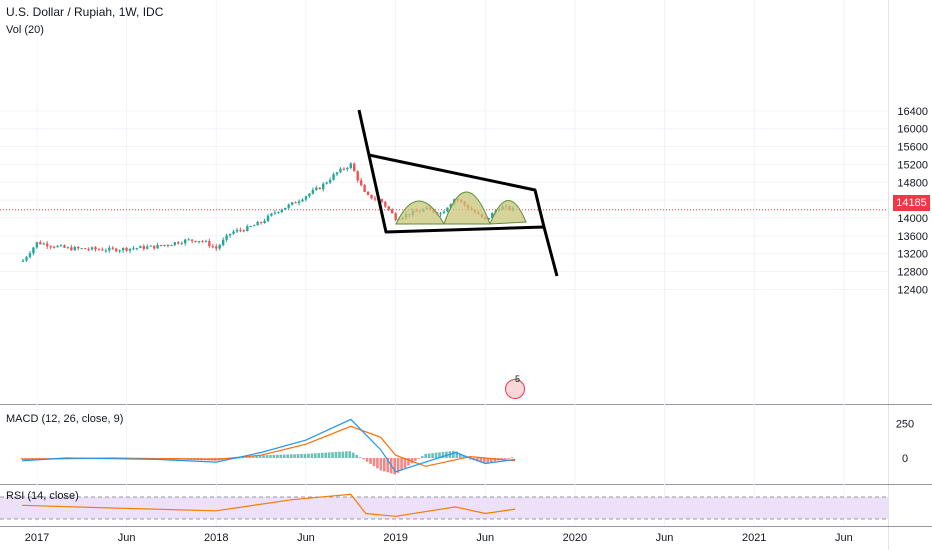  I want to click on macd-tick-label: 250, so click(905, 425).